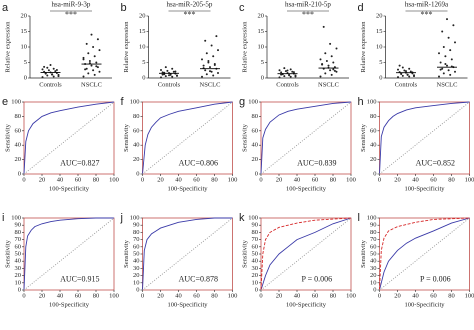 Image resolution: width=474 pixels, height=330 pixels. What do you see at coordinates (198, 163) in the screenshot?
I see `annotation: AUC=0.806` at bounding box center [198, 163].